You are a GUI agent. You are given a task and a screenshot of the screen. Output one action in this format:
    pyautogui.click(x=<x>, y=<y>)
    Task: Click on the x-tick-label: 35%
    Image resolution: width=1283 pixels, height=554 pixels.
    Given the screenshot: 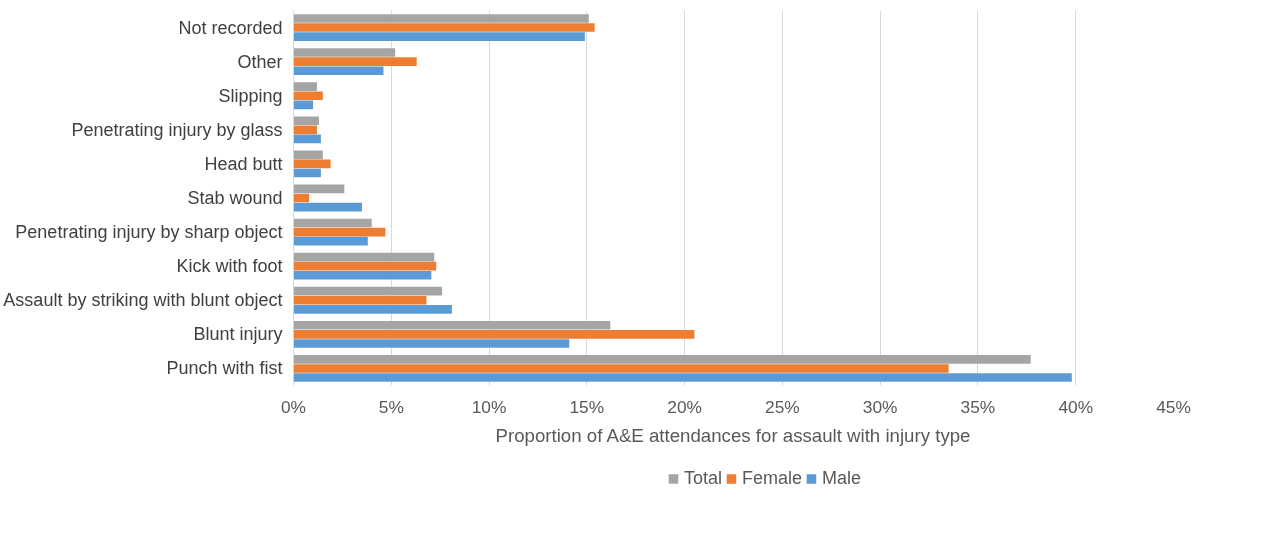 What is the action you would take?
    pyautogui.click(x=978, y=406)
    